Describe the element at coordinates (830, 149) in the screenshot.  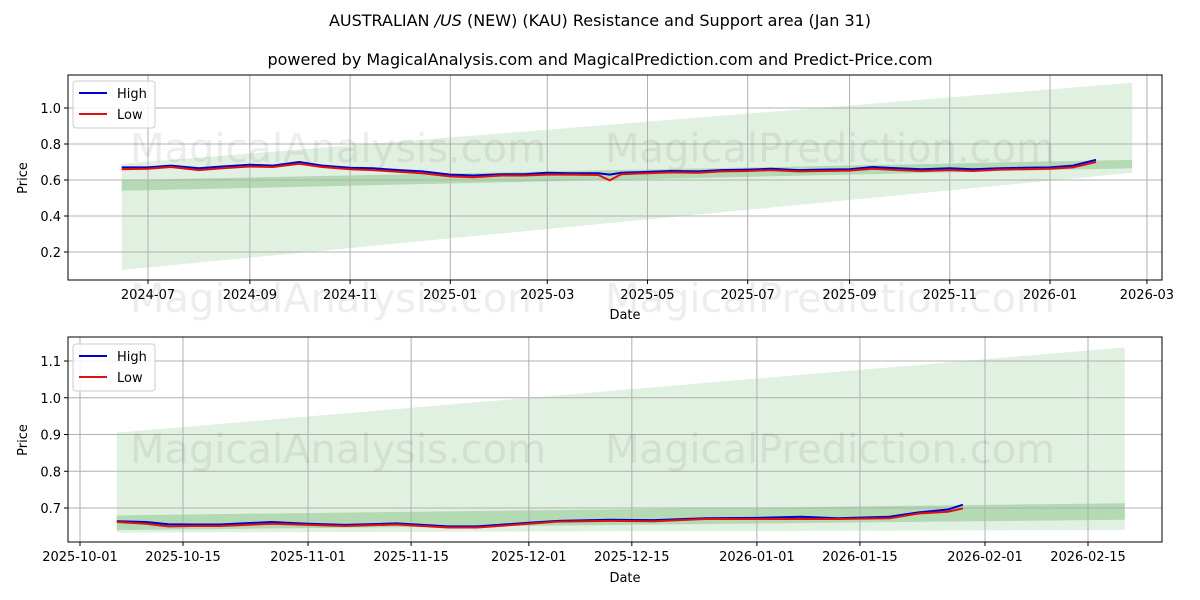
I see `watermark-top-right: MagicalPrediction.com` at that location.